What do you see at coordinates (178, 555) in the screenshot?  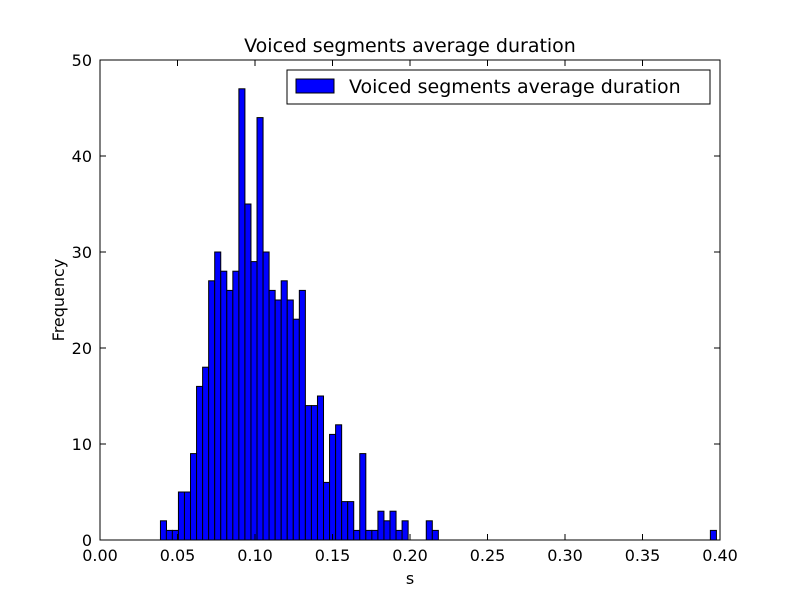 I see `x-tick-label: 0.05` at bounding box center [178, 555].